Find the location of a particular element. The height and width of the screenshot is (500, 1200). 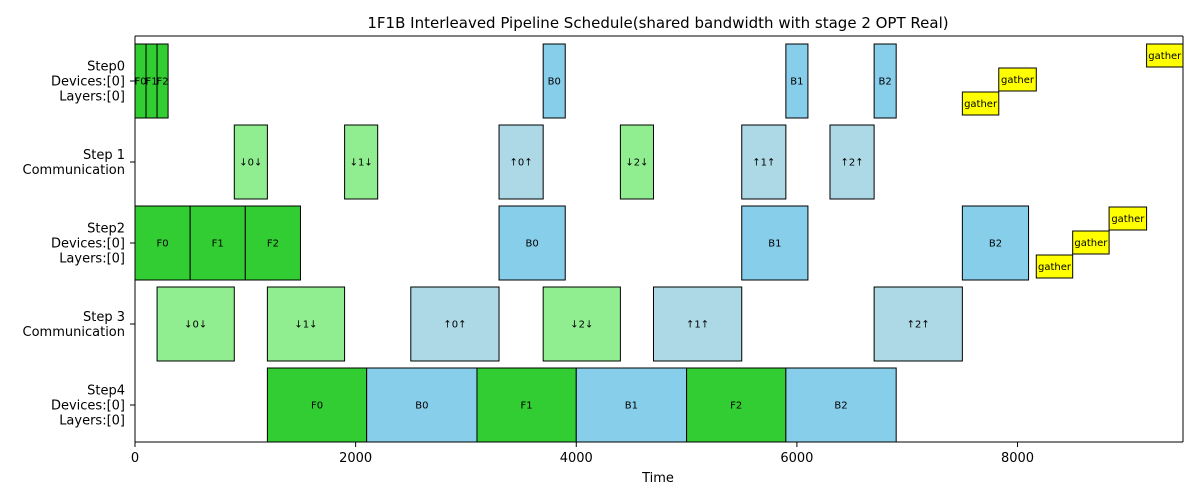

task-comm_forward-2-row3: ↓2↓ is located at coordinates (581, 324).